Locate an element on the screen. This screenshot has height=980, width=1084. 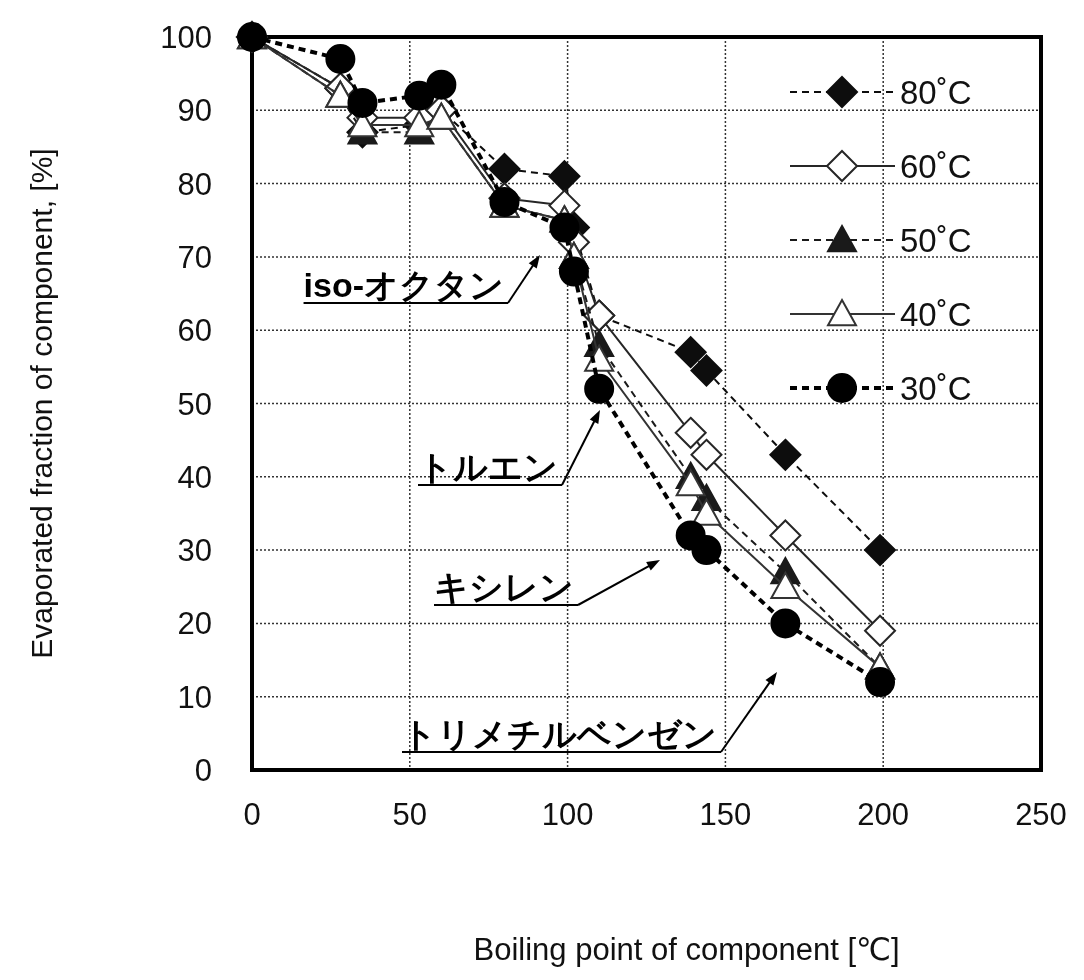
y-tick-label: 100 is located at coordinates (186, 37).